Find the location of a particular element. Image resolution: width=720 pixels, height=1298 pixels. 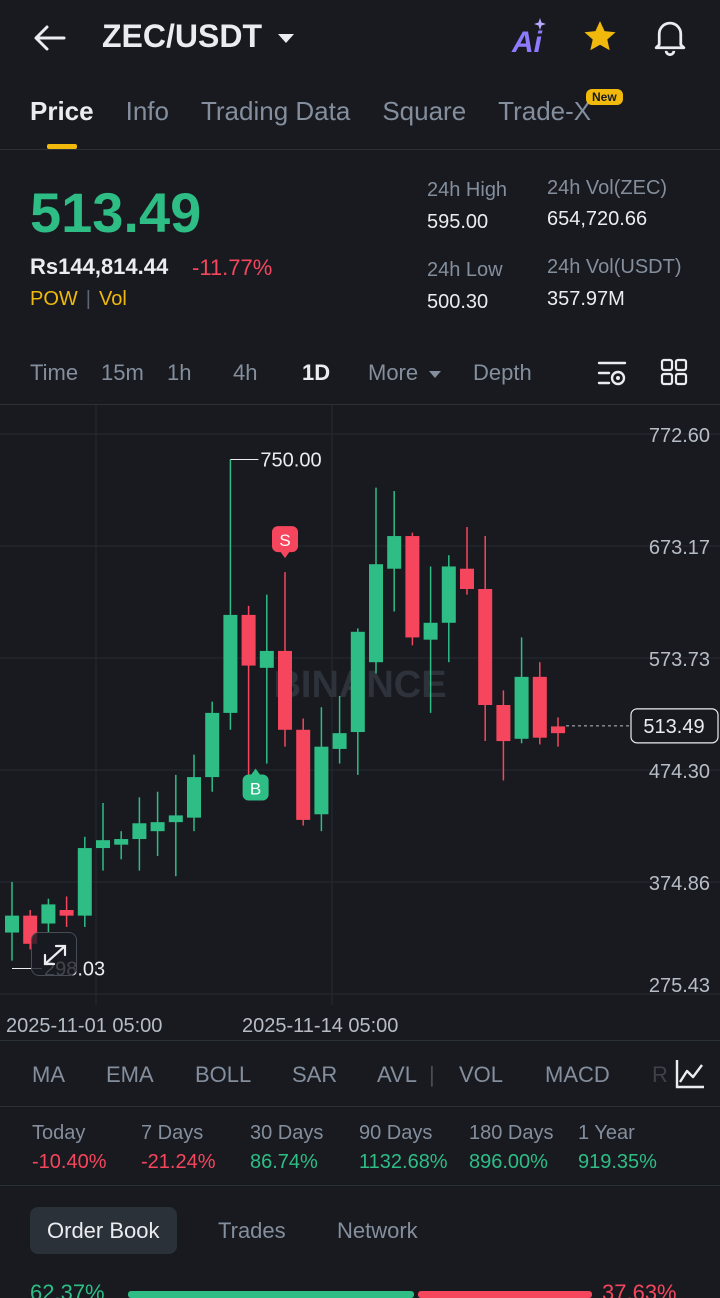

tabs-divider is located at coordinates (360, 149).